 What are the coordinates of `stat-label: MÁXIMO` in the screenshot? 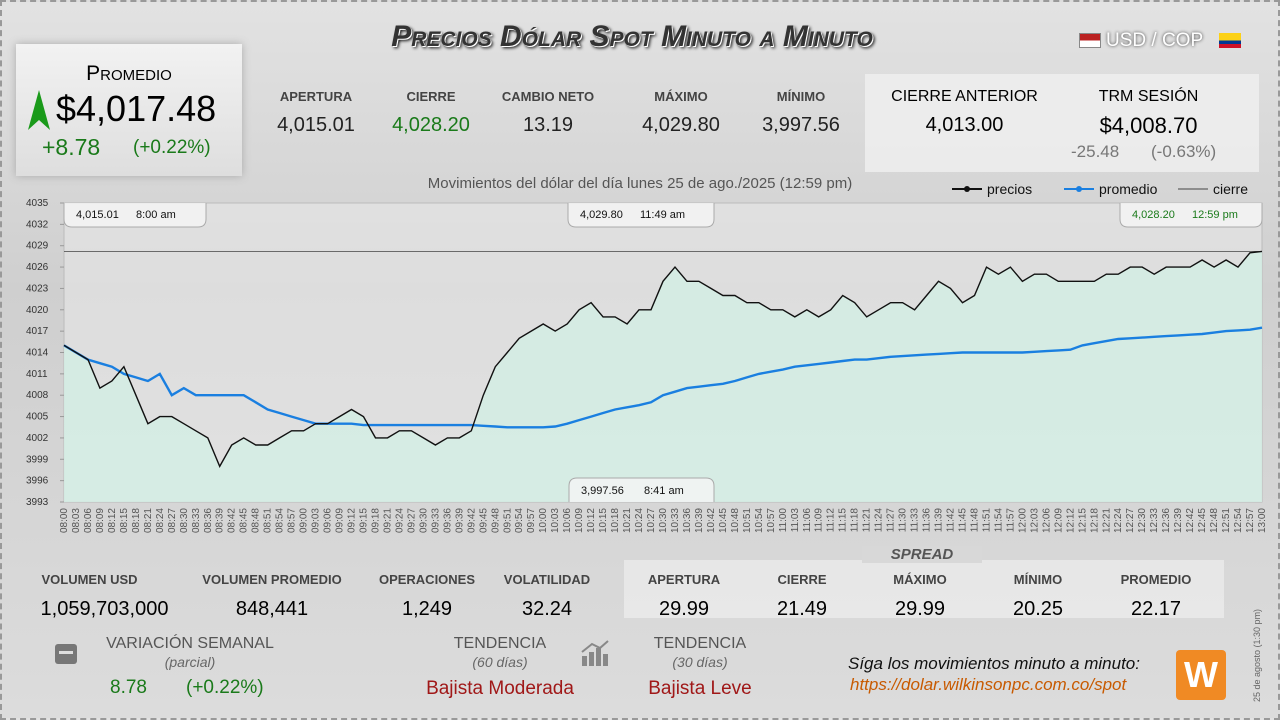 It's located at (681, 96).